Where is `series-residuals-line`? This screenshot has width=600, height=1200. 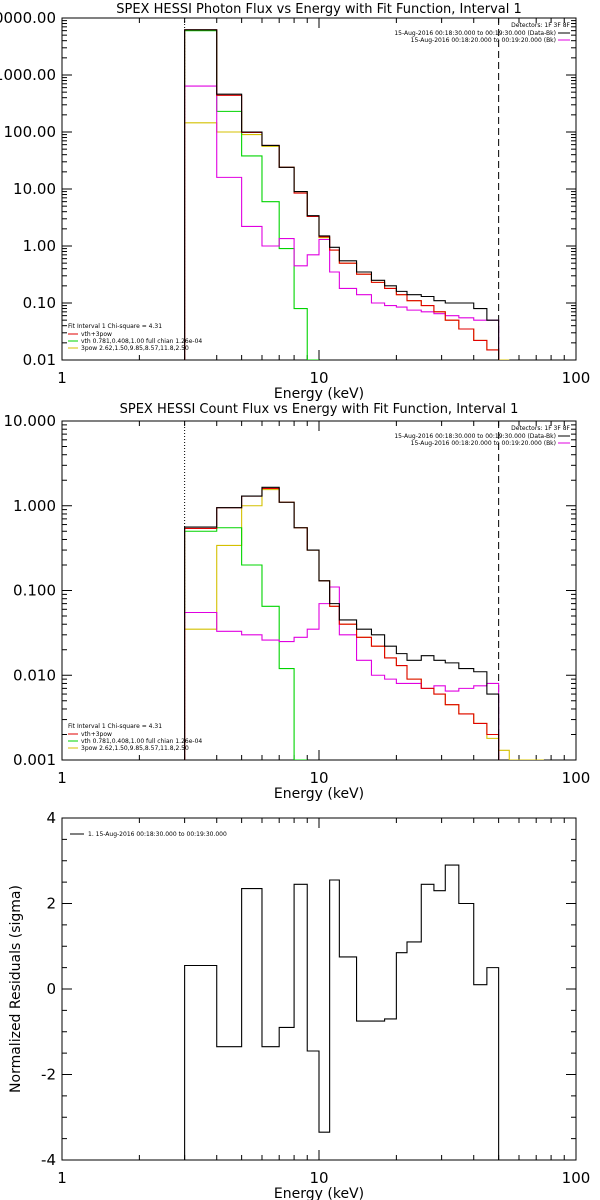
series-residuals-line is located at coordinates (342, 1012).